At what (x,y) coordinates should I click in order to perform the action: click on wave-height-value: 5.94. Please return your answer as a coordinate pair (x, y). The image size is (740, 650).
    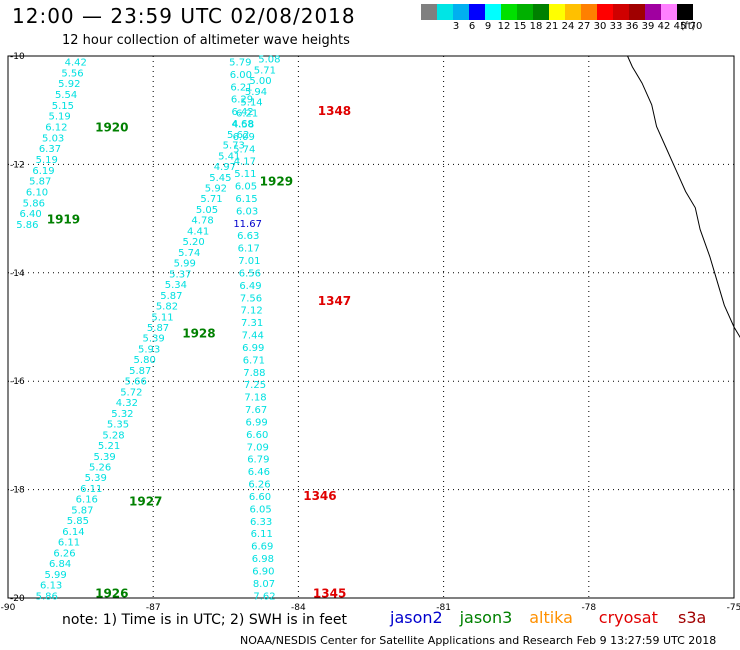
    Looking at the image, I should click on (256, 92).